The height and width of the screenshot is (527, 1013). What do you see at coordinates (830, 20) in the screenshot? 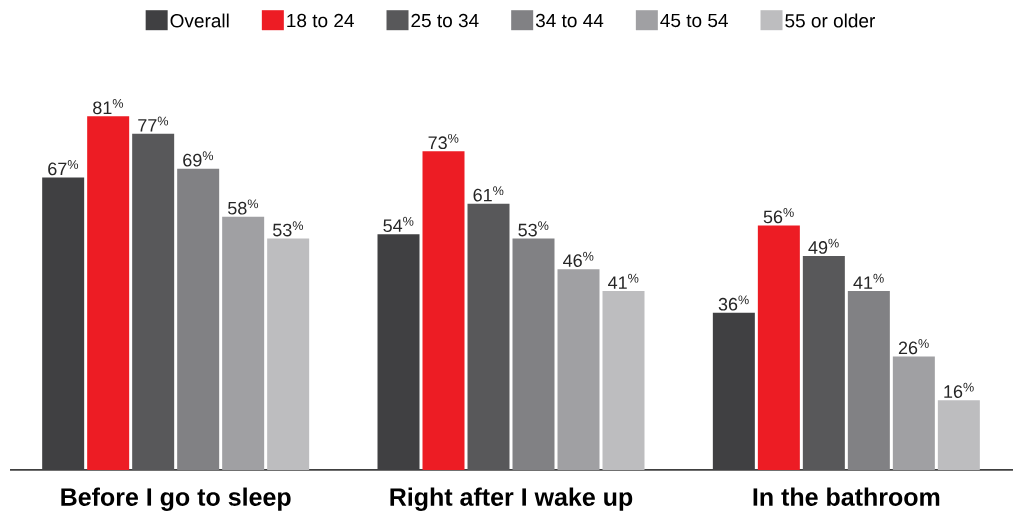
I see `legend-label: 55 or older` at bounding box center [830, 20].